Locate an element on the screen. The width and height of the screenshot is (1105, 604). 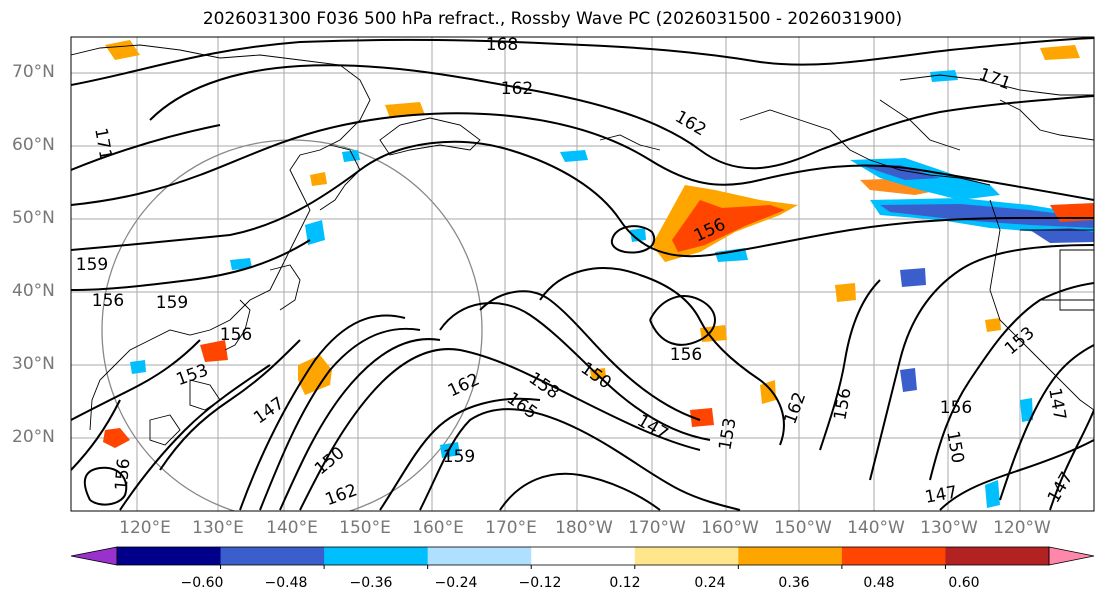
lon-label-160w: 160°W is located at coordinates (730, 528).